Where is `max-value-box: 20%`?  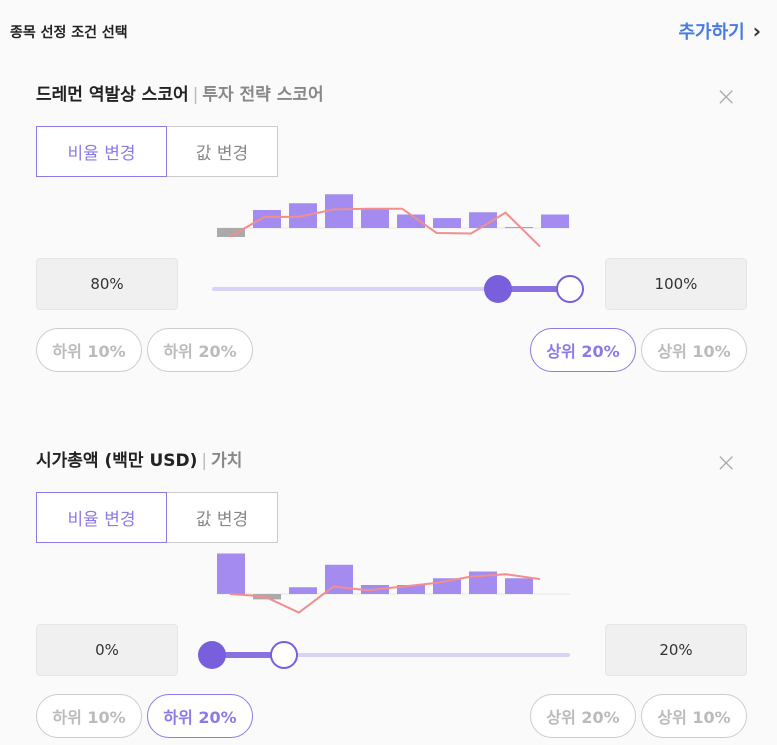 max-value-box: 20% is located at coordinates (676, 650).